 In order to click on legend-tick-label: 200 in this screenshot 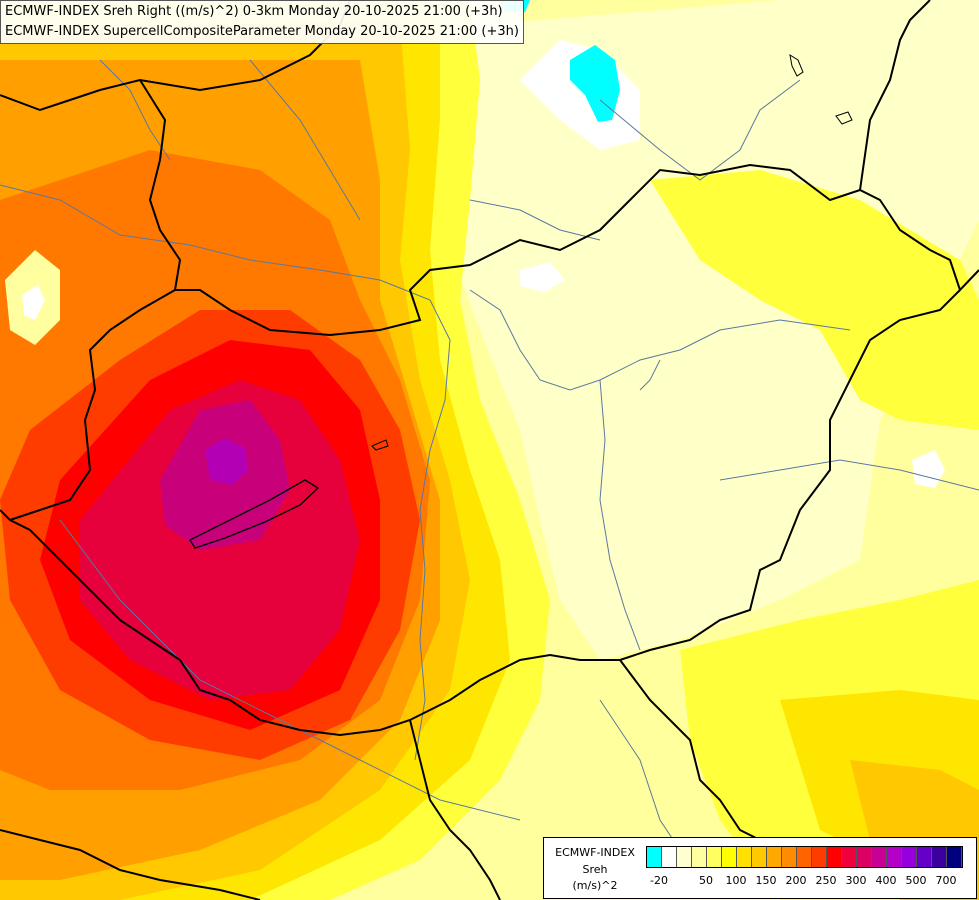, I will do `click(796, 880)`.